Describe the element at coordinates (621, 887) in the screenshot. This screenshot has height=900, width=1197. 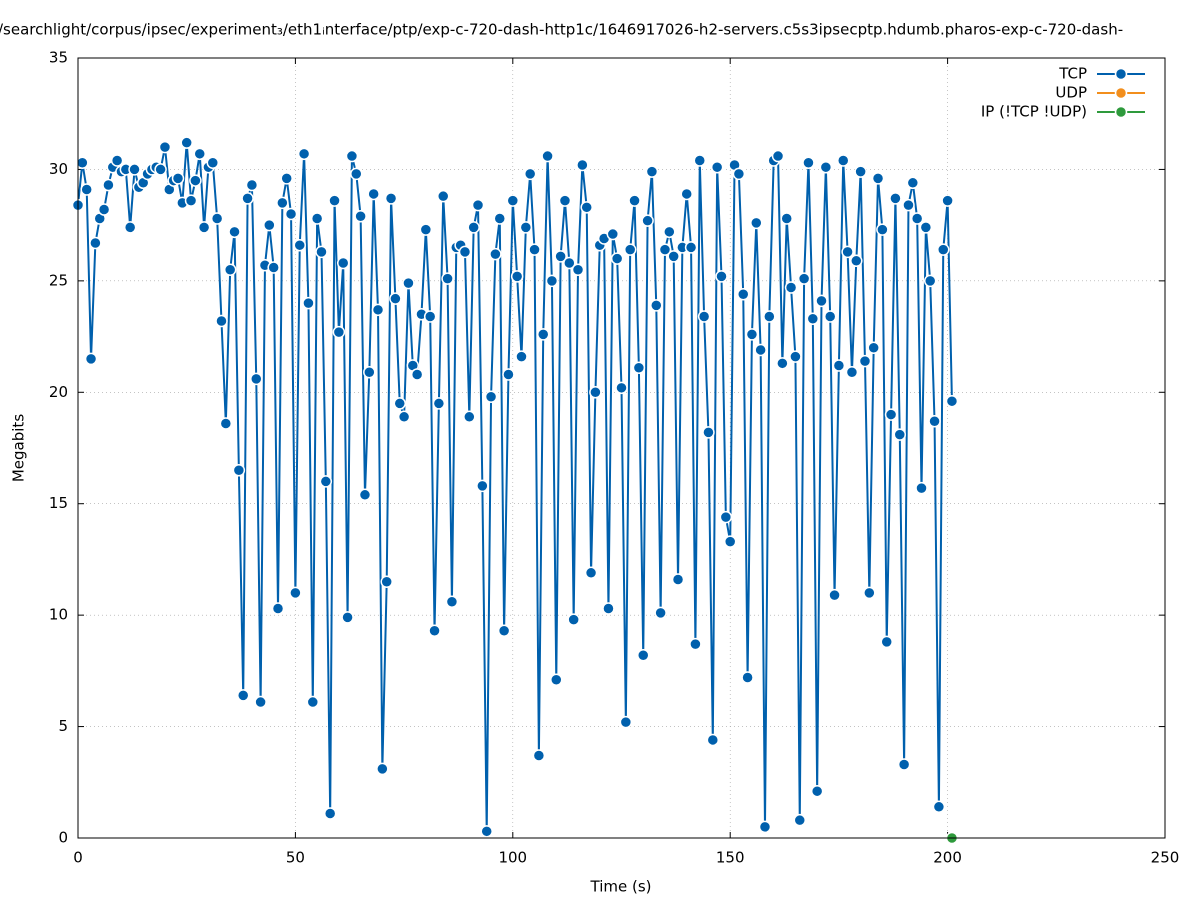
I see `x-axis-label: Time (s)` at that location.